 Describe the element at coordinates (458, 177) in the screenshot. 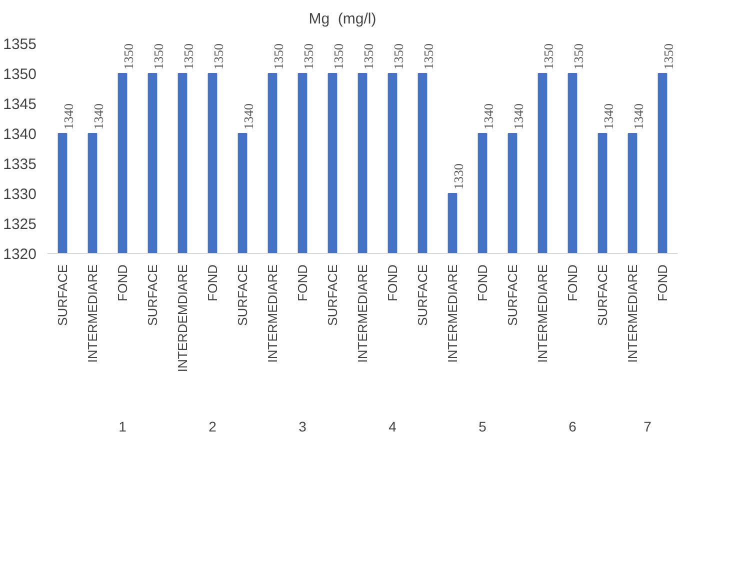

I see `data-label: 1330` at that location.